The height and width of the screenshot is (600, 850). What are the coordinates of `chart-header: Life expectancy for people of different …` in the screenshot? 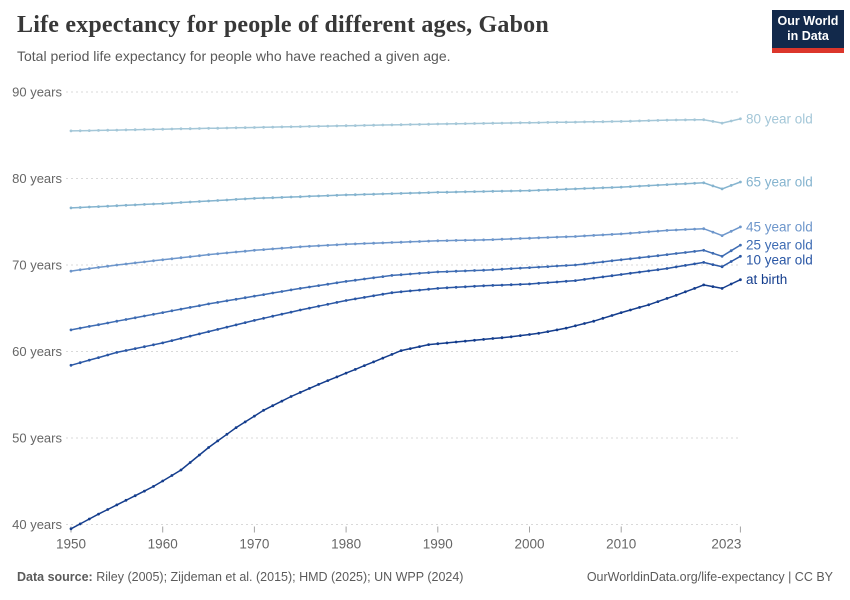 It's located at (387, 38).